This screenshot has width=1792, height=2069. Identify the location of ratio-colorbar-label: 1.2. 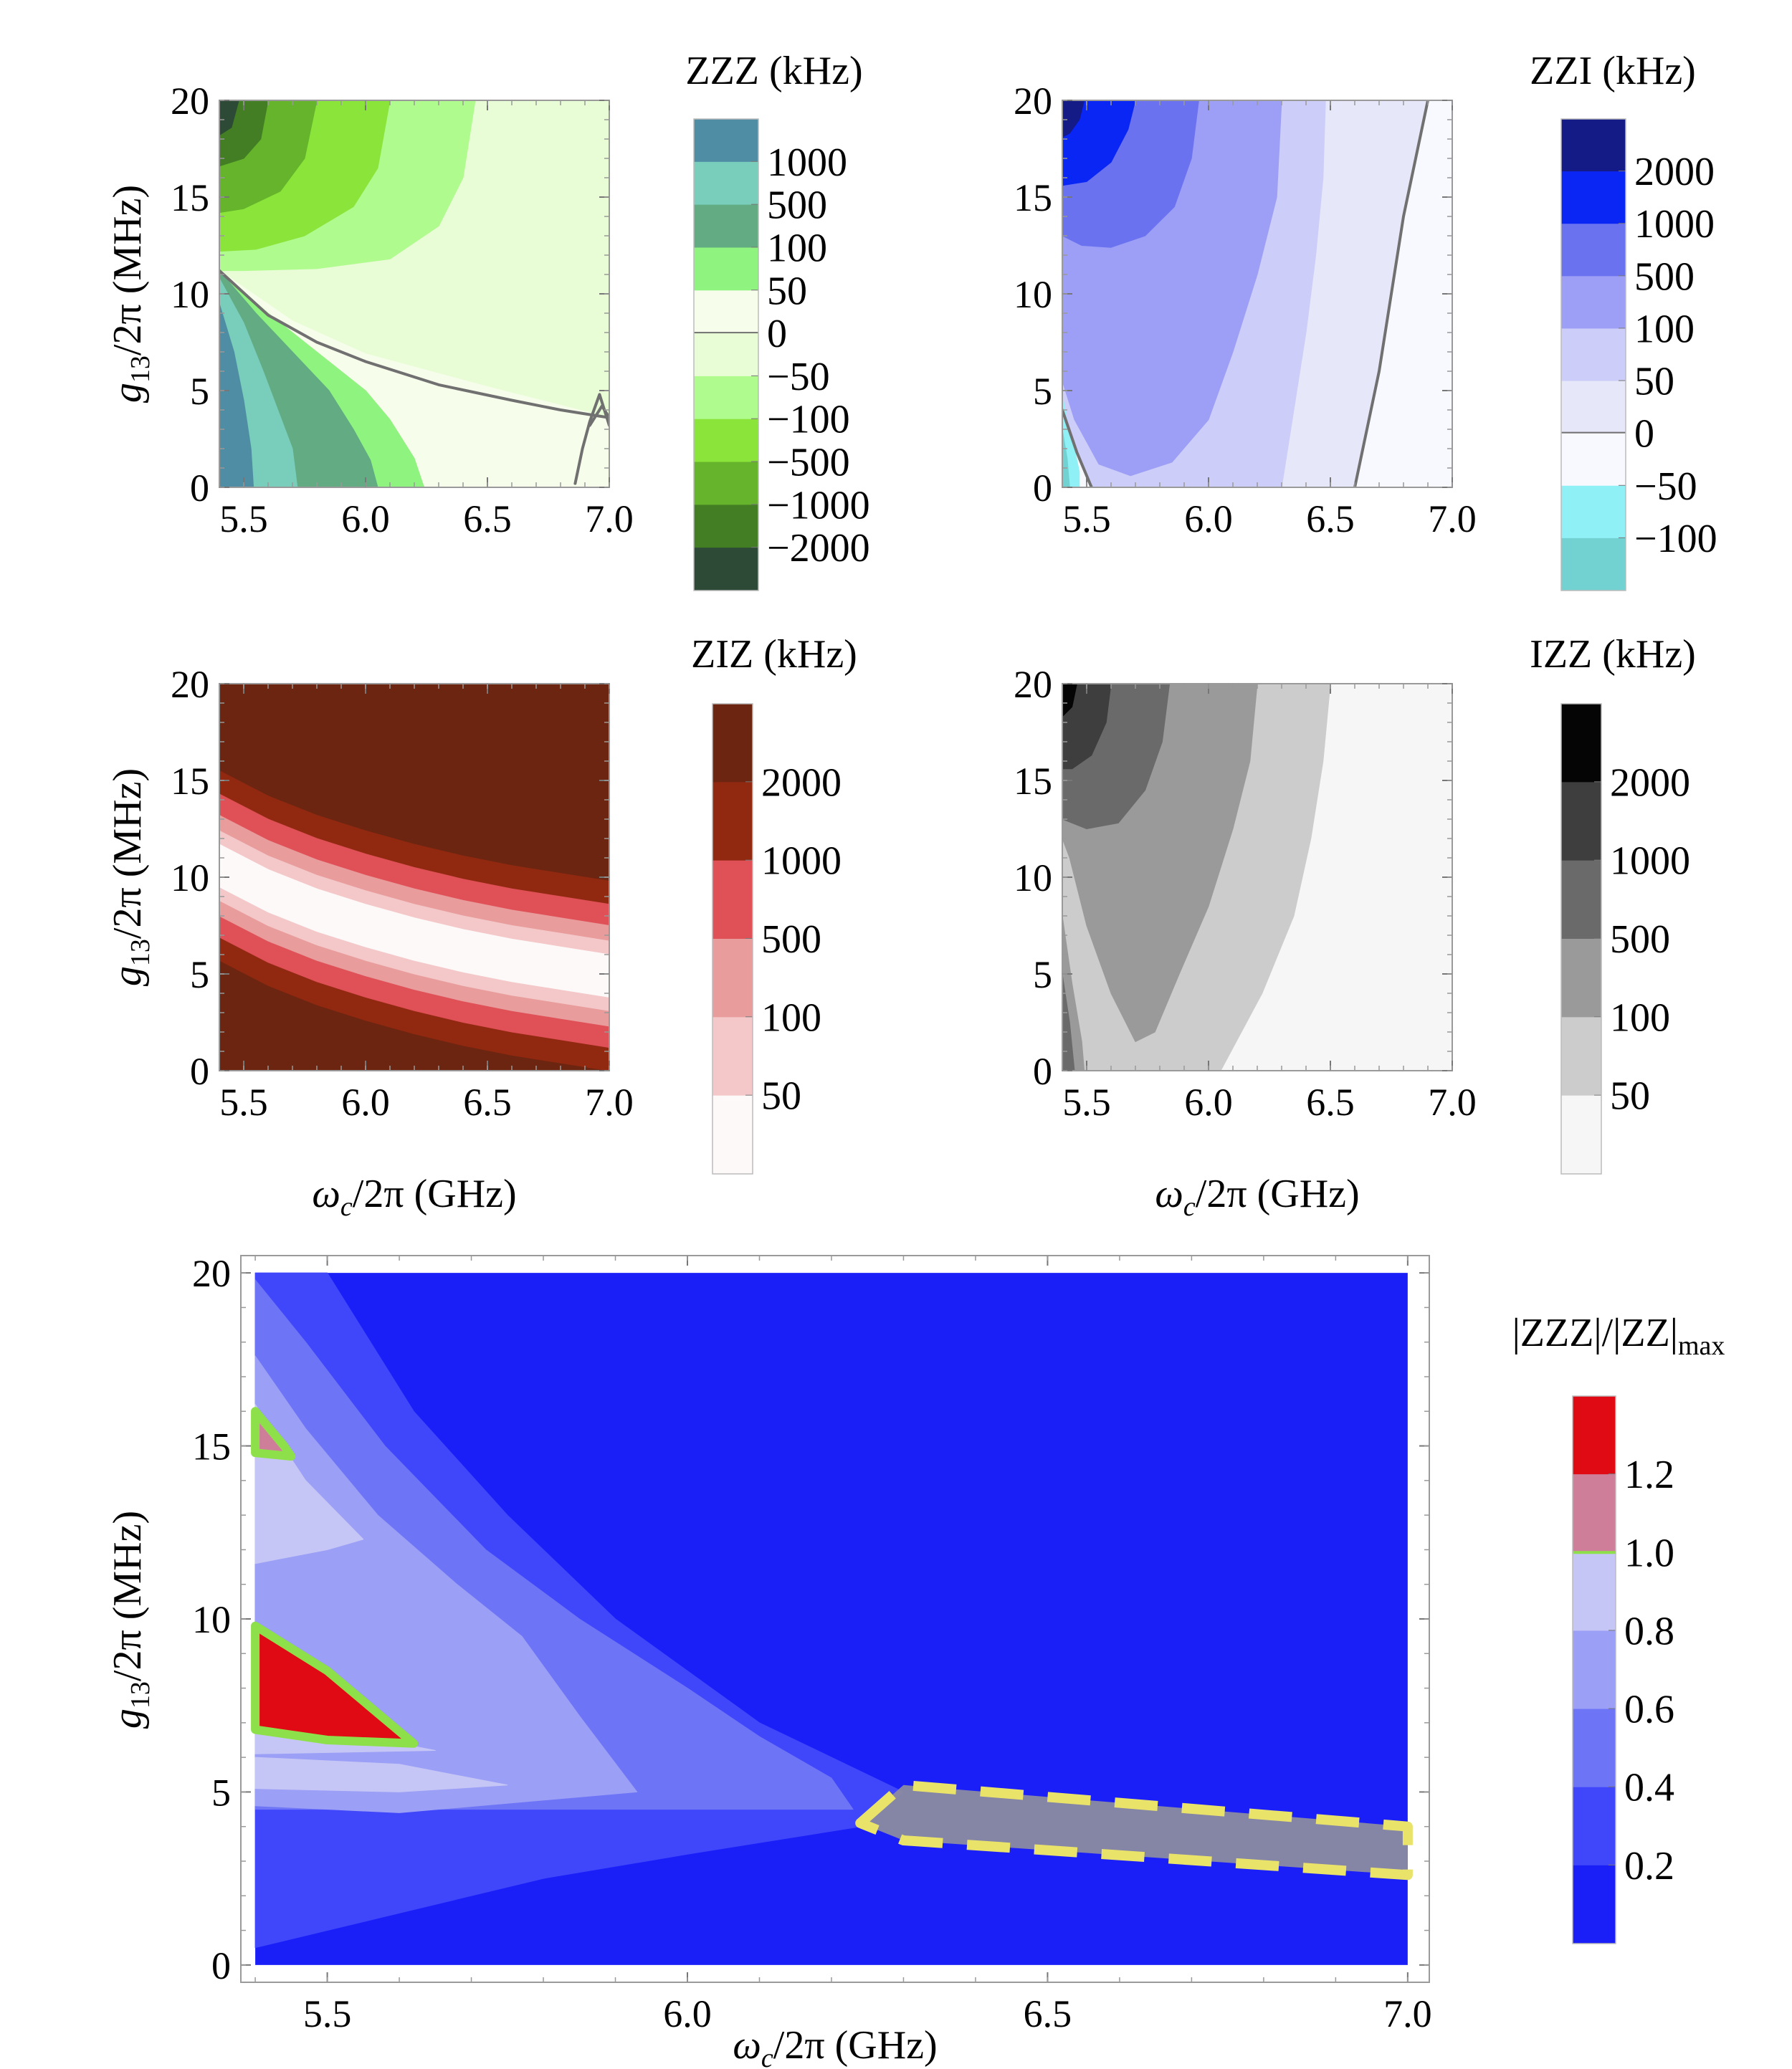
(1649, 1475).